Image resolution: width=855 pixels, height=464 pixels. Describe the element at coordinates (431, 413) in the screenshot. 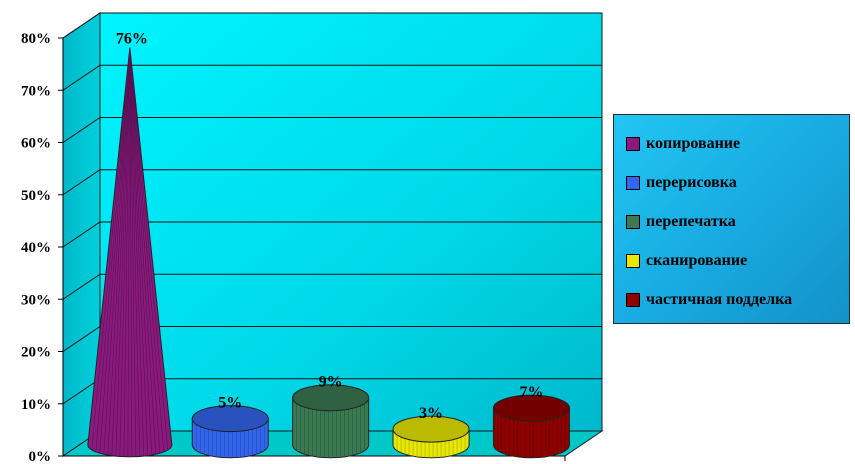

I see `data-label: 3%` at that location.